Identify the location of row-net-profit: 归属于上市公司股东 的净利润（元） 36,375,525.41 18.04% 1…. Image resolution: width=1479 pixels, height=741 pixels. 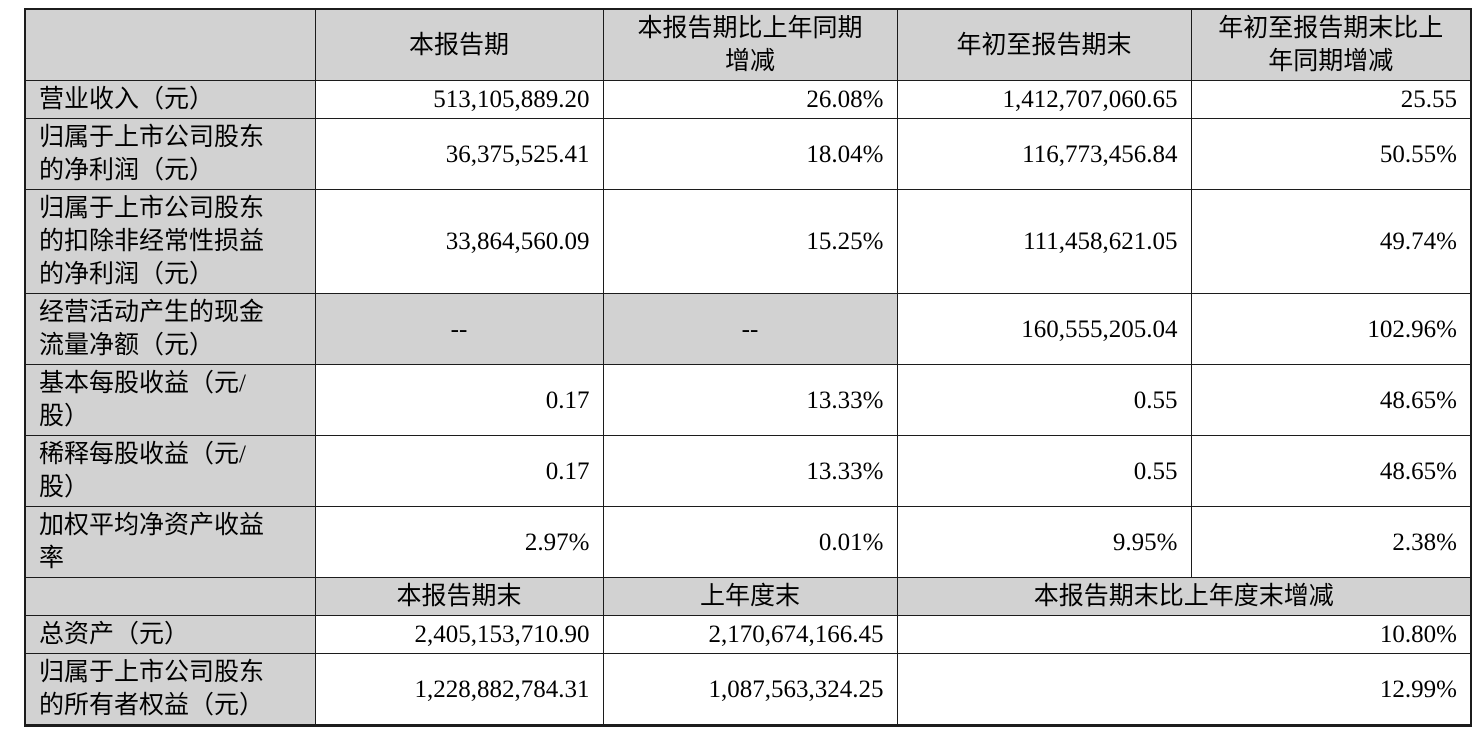
(748, 154).